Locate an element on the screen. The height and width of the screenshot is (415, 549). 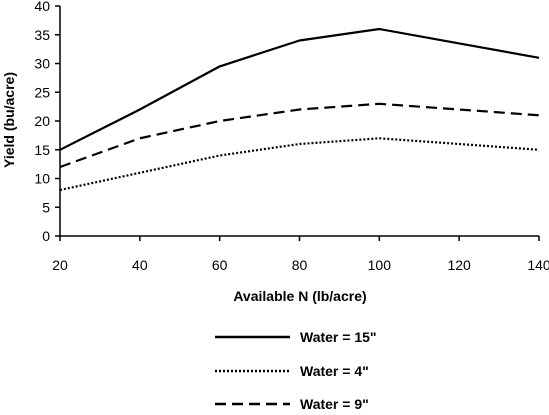
legend-label-3: Water = 9" is located at coordinates (334, 404).